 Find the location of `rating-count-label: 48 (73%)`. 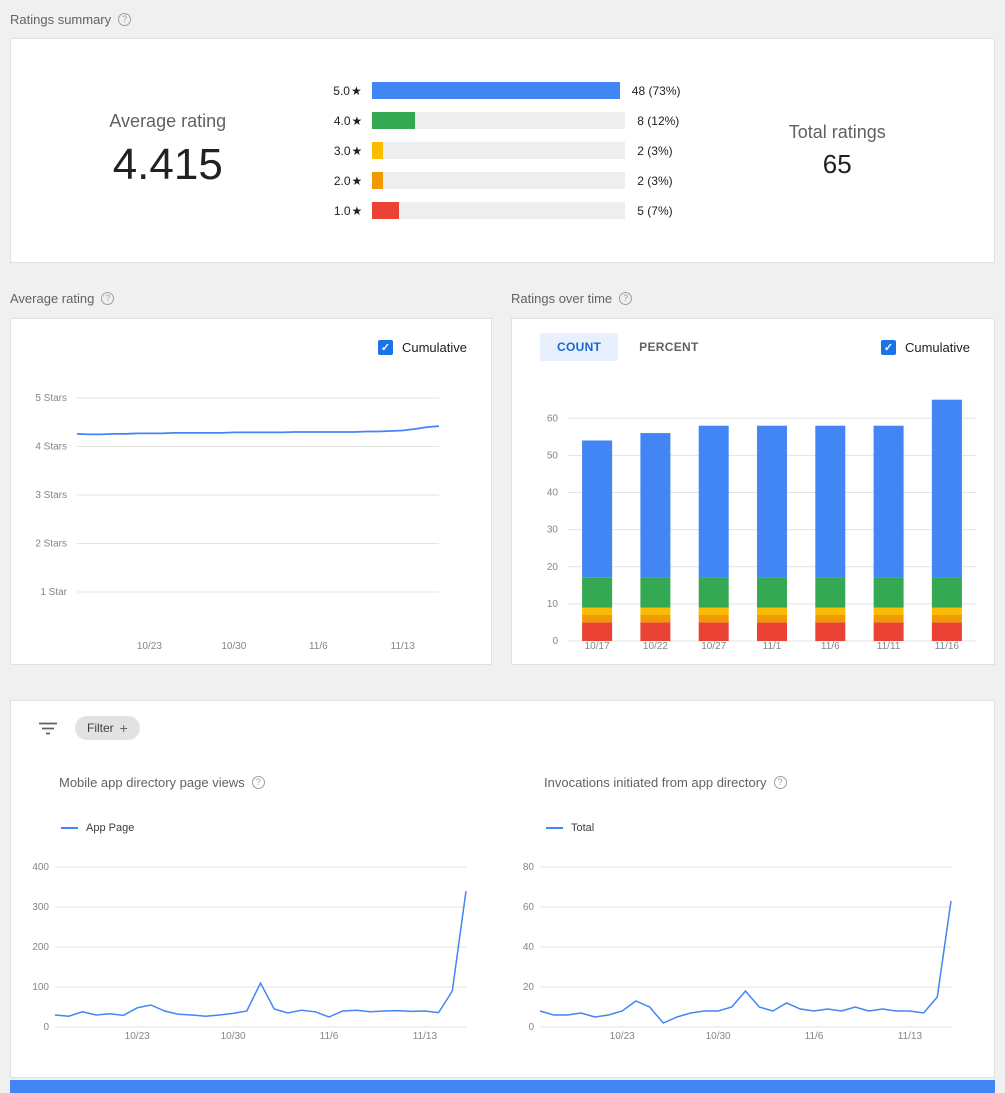

rating-count-label: 48 (73%) is located at coordinates (656, 90).